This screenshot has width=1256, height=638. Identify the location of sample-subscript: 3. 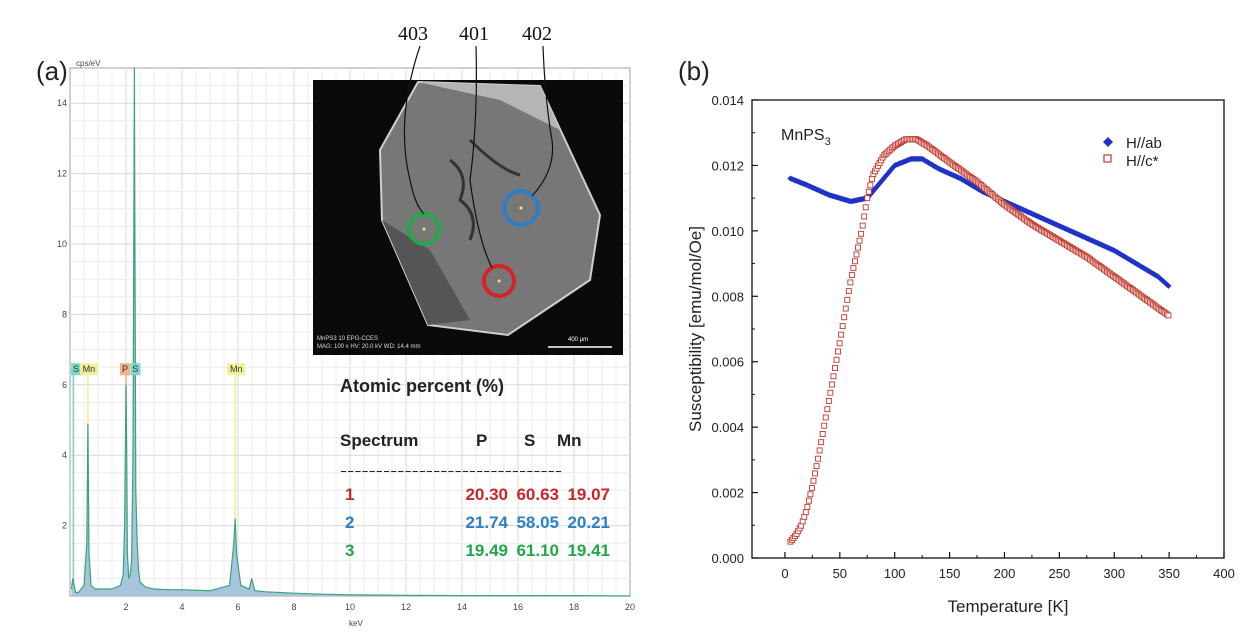
(828, 142).